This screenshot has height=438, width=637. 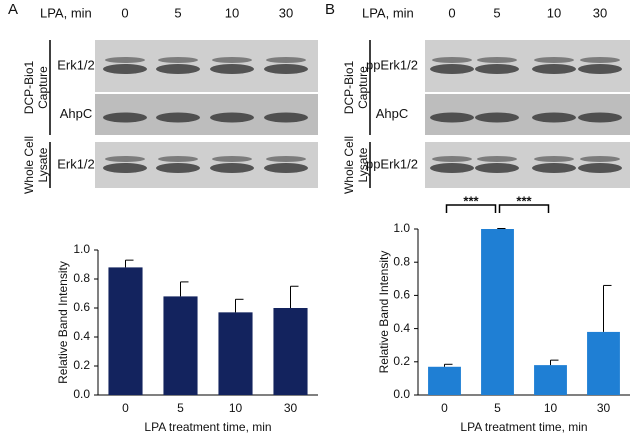 I want to click on panel-label: B, so click(x=330, y=9).